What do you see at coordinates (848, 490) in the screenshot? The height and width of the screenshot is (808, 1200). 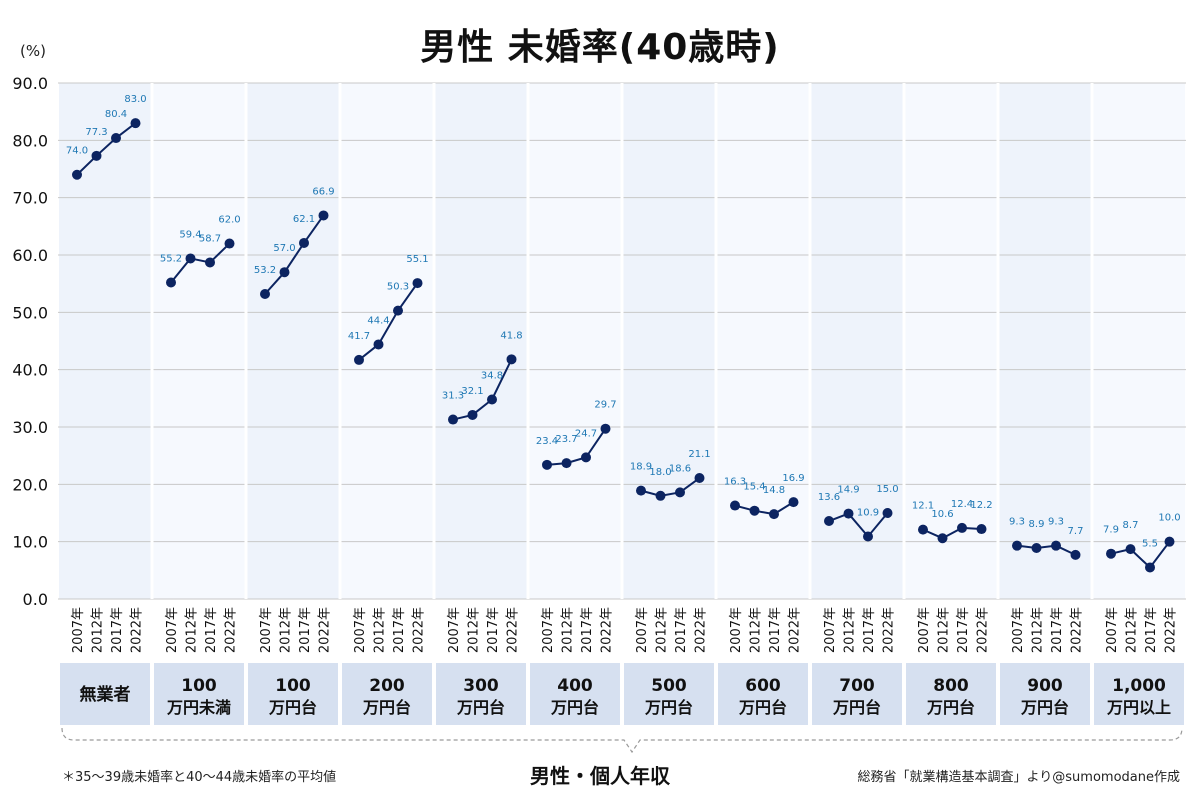 I see `data-label: 14.9` at bounding box center [848, 490].